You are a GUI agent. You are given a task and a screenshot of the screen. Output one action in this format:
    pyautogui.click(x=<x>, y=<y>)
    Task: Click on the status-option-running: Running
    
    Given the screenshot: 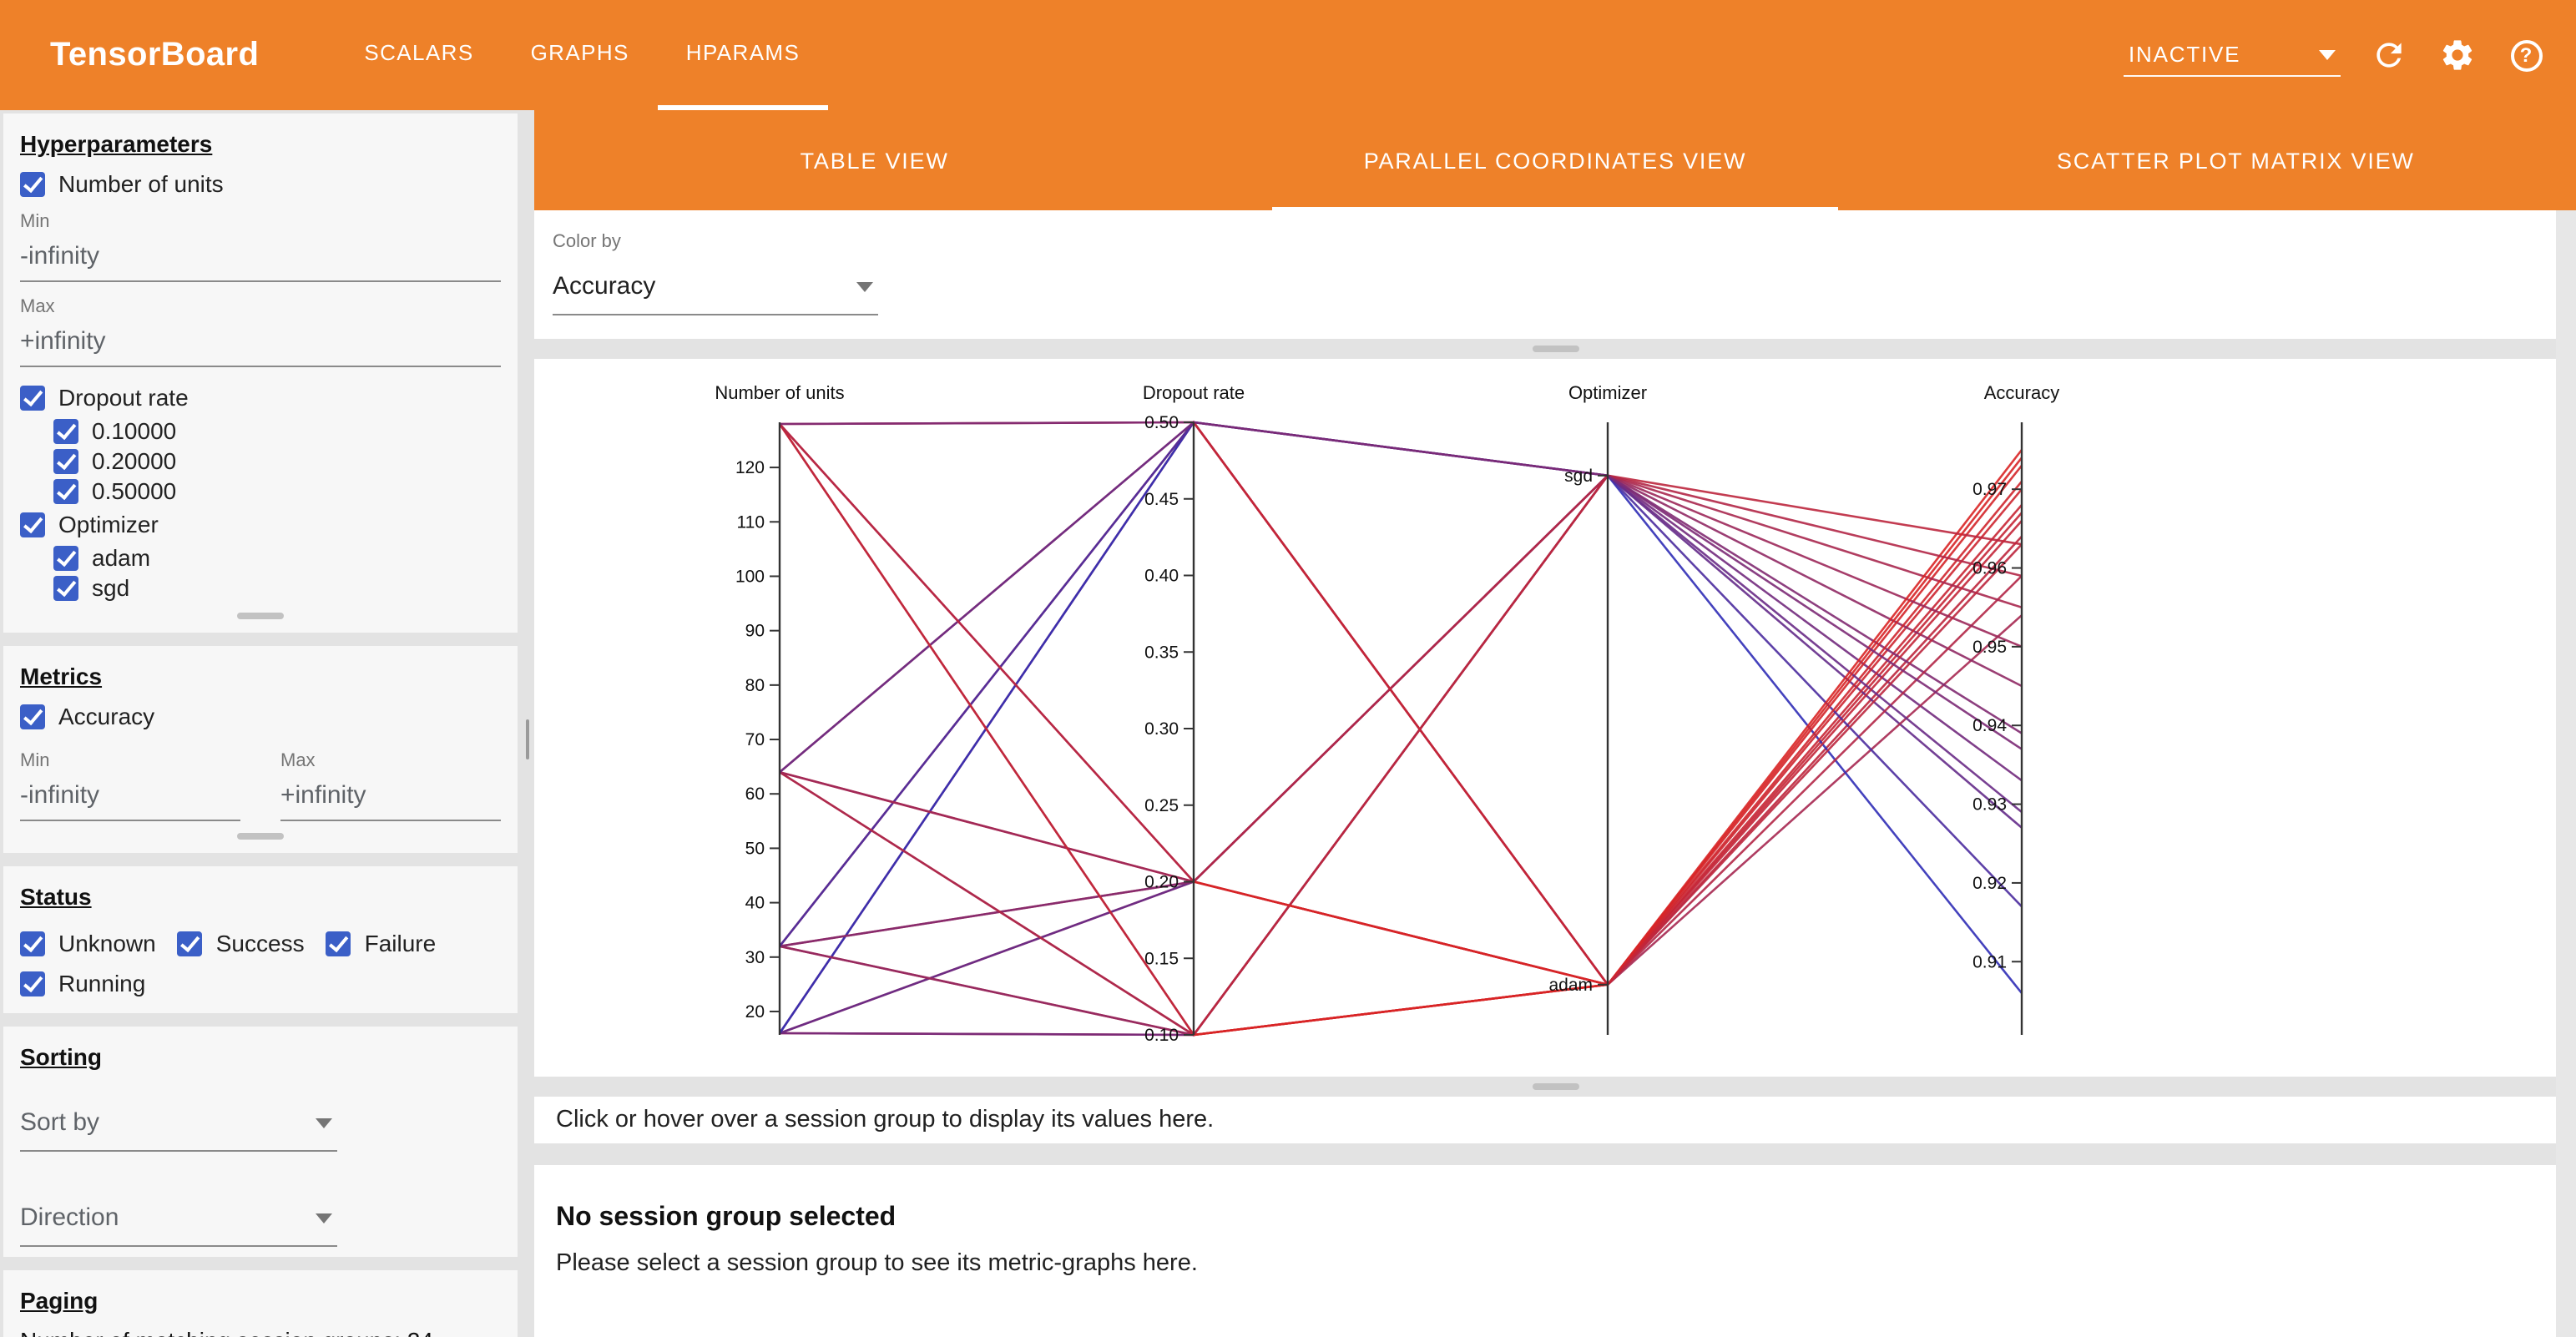 What is the action you would take?
    pyautogui.click(x=82, y=983)
    